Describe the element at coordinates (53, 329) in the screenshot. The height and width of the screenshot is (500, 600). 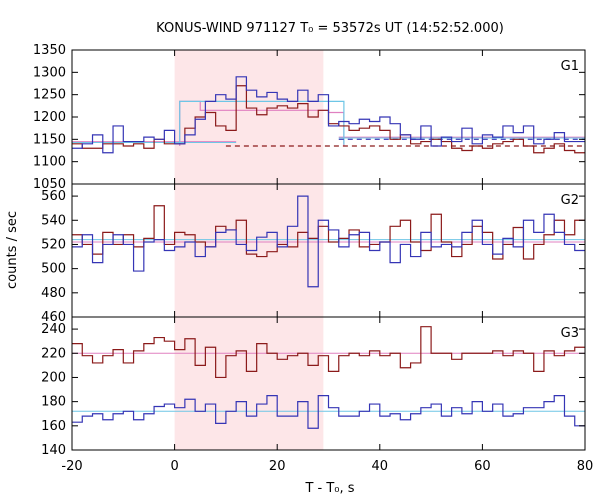
I see `y-tick-label: 240` at that location.